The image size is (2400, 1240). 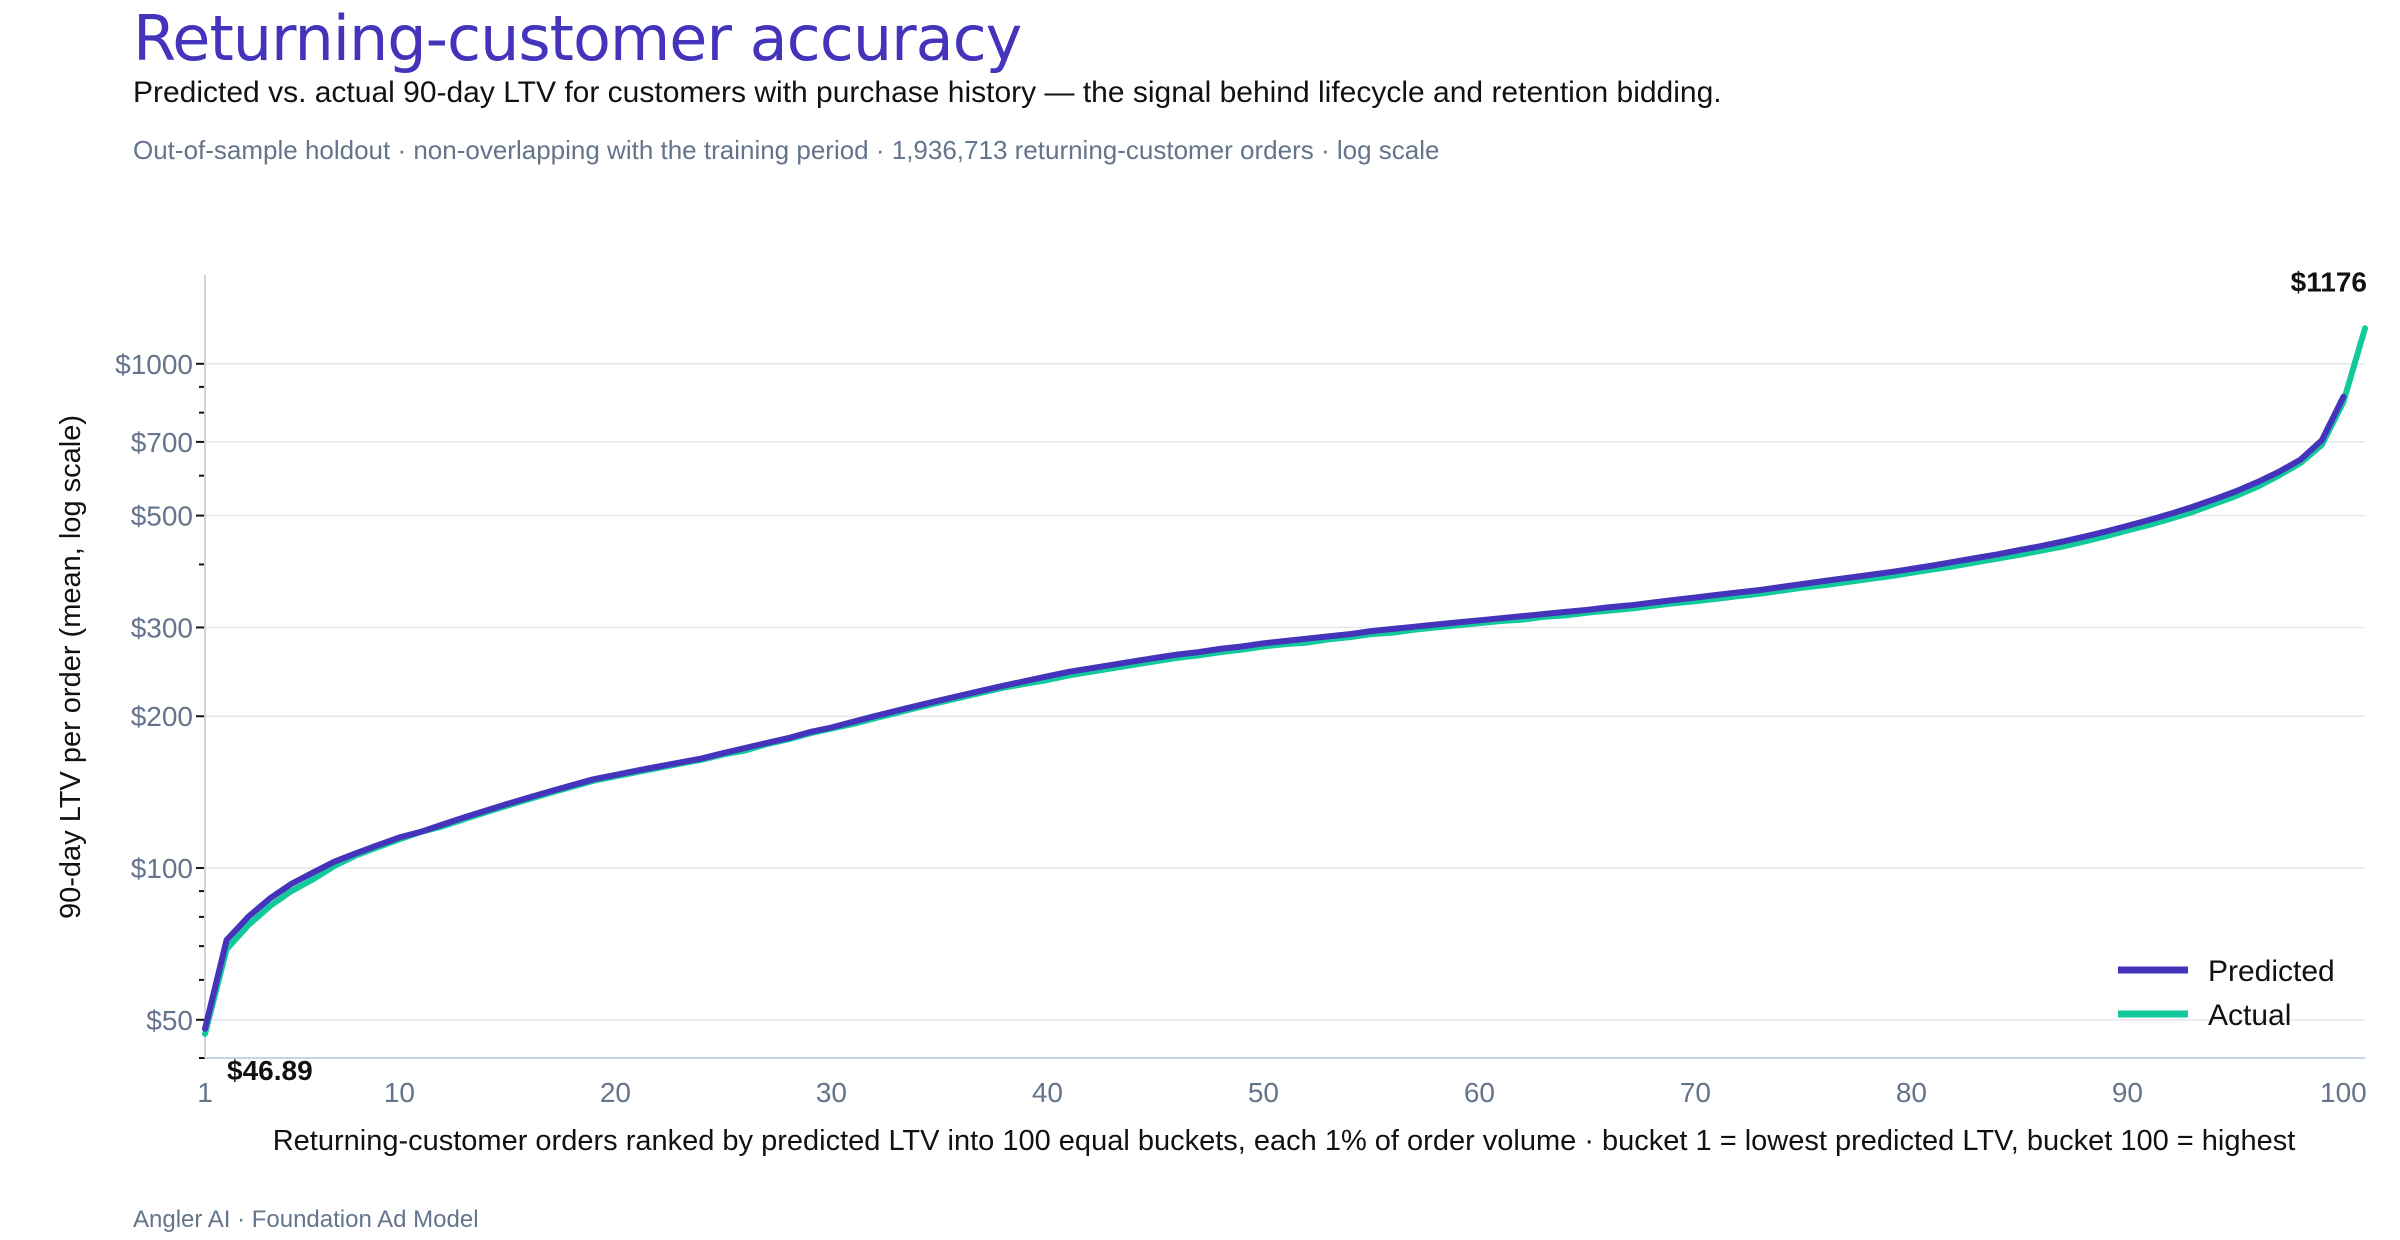 What do you see at coordinates (1911, 1092) in the screenshot?
I see `x-tick-label: 80` at bounding box center [1911, 1092].